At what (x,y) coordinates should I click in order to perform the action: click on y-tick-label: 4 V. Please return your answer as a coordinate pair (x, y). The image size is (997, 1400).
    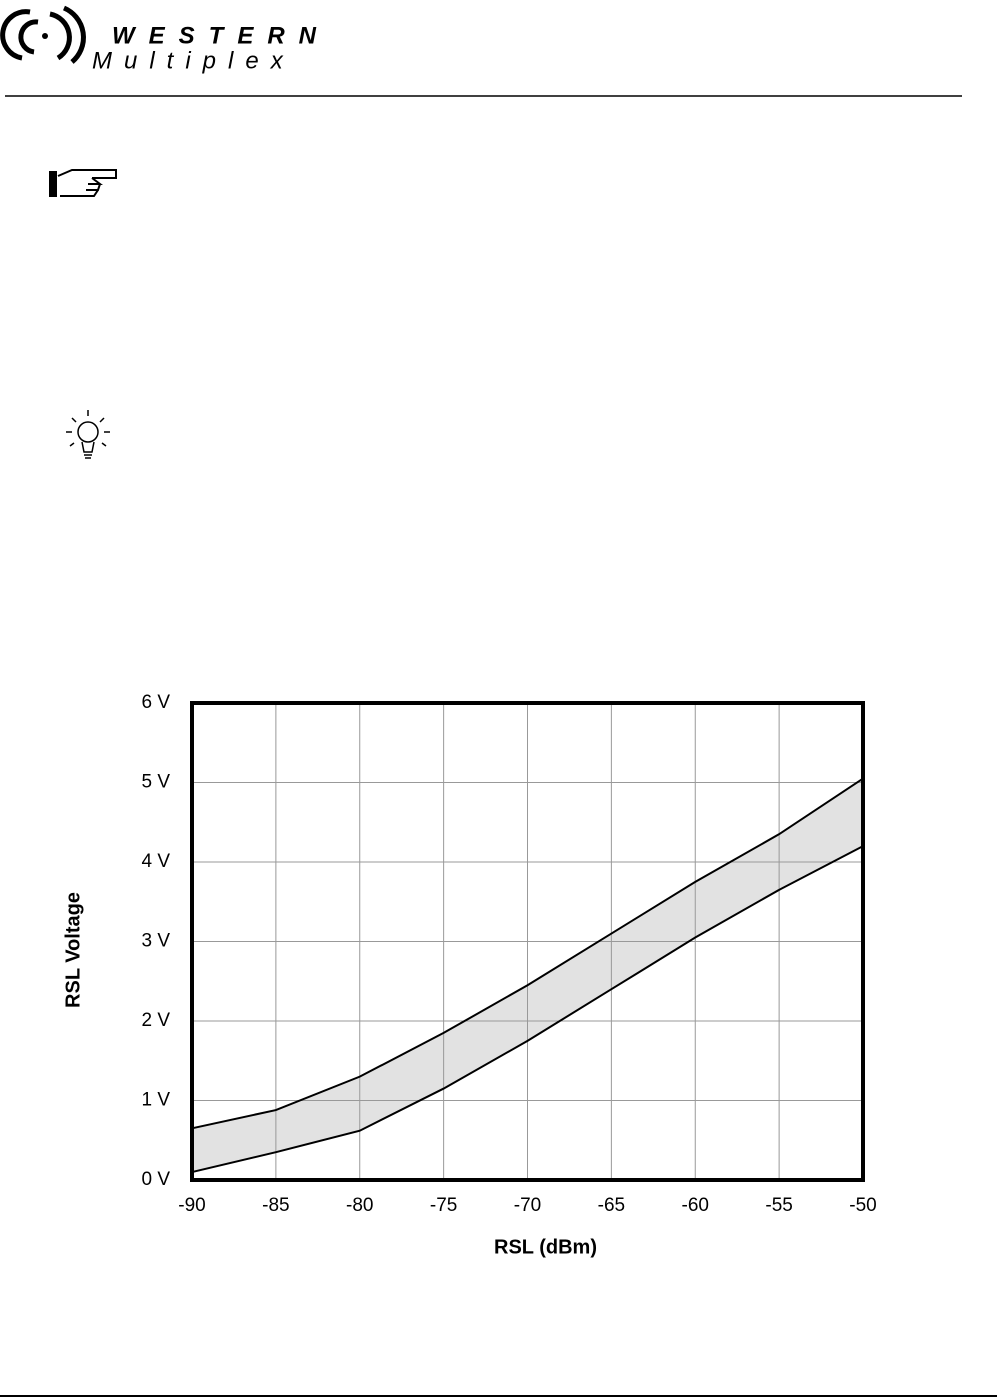
    Looking at the image, I should click on (155, 861).